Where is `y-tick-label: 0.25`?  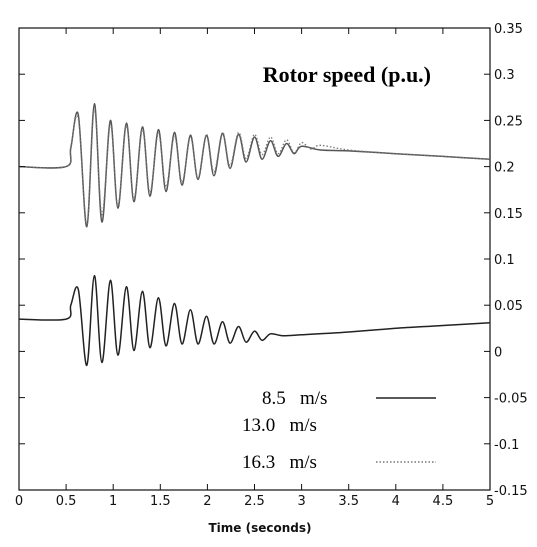 y-tick-label: 0.25 is located at coordinates (508, 121).